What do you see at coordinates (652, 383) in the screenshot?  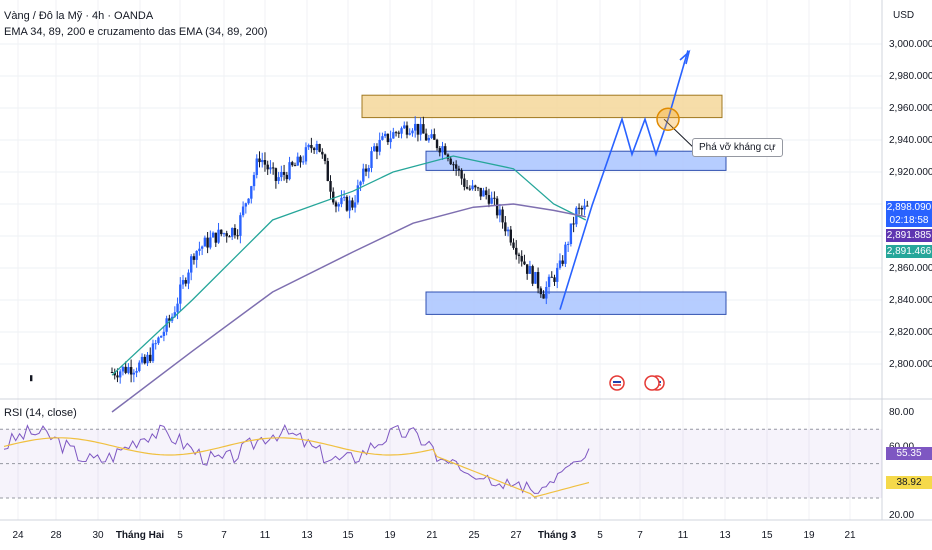 I see `us-flag-event-icon` at bounding box center [652, 383].